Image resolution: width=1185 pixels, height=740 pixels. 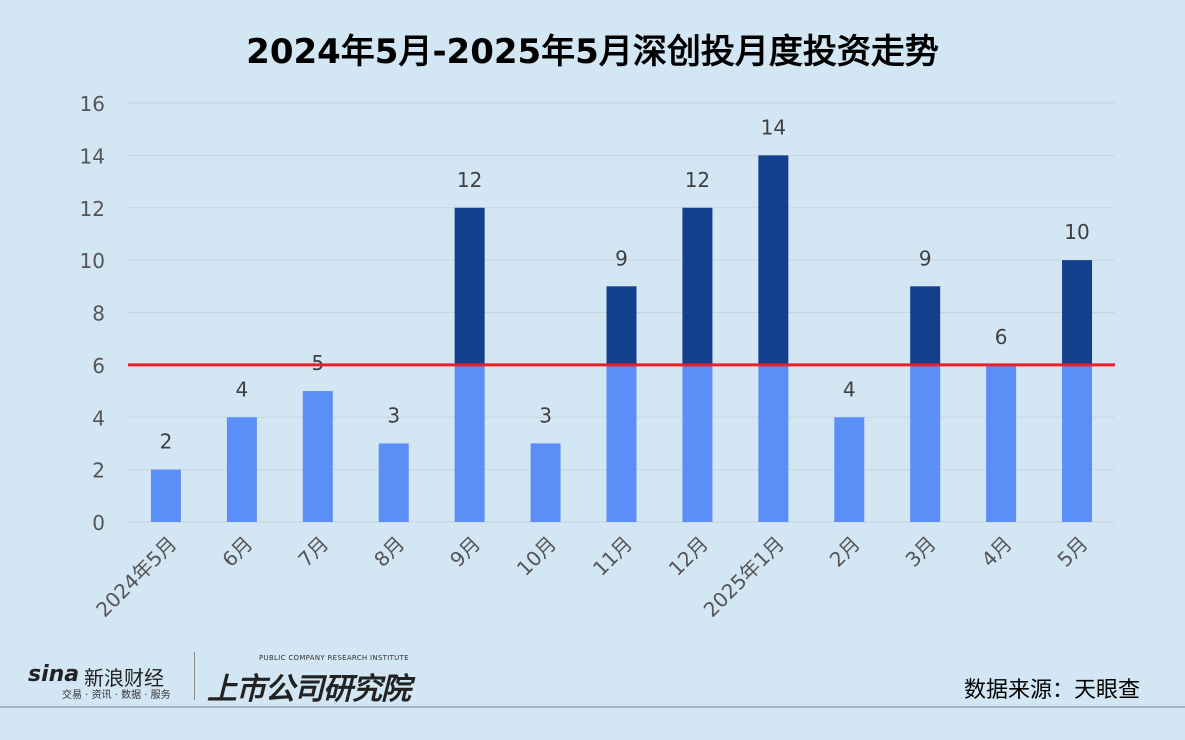 I want to click on sina-logo-name: 新浪财经, so click(x=124, y=678).